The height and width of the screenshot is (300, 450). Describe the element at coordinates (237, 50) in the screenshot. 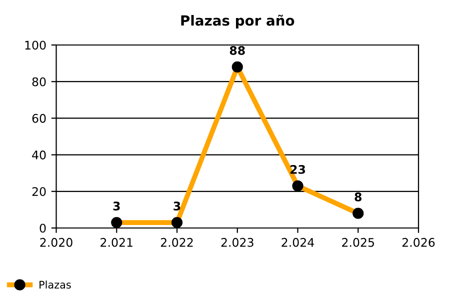

I see `data-label: 88` at that location.